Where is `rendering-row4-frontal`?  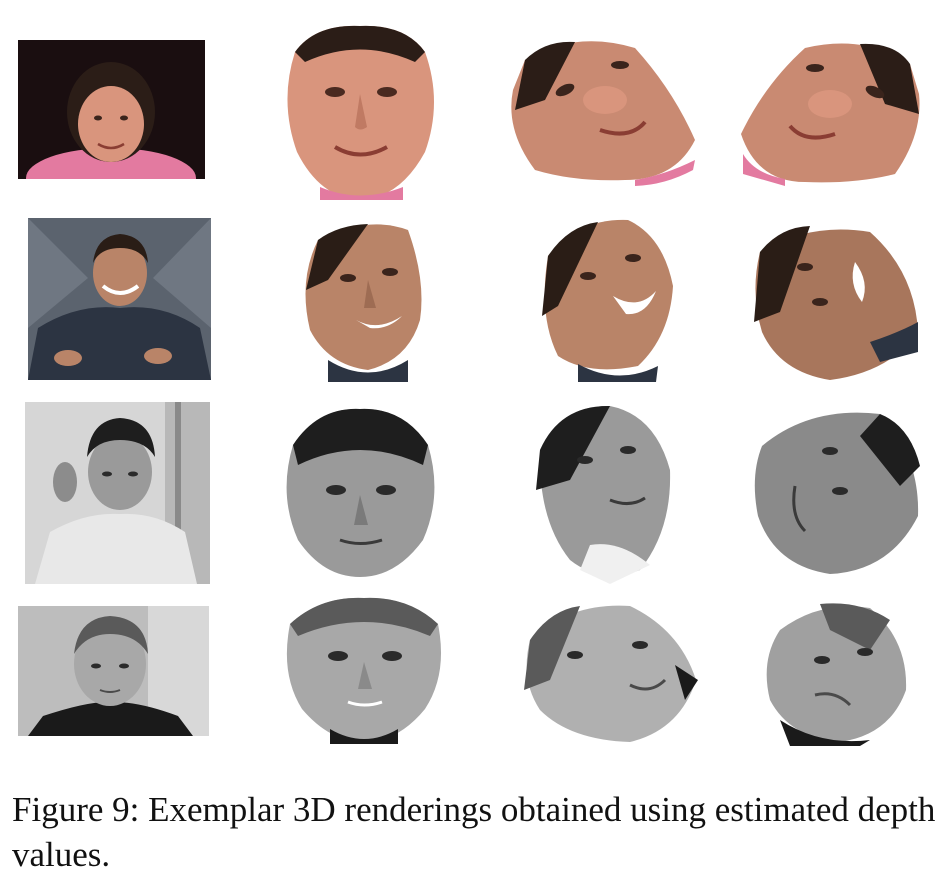 rendering-row4-frontal is located at coordinates (364, 669).